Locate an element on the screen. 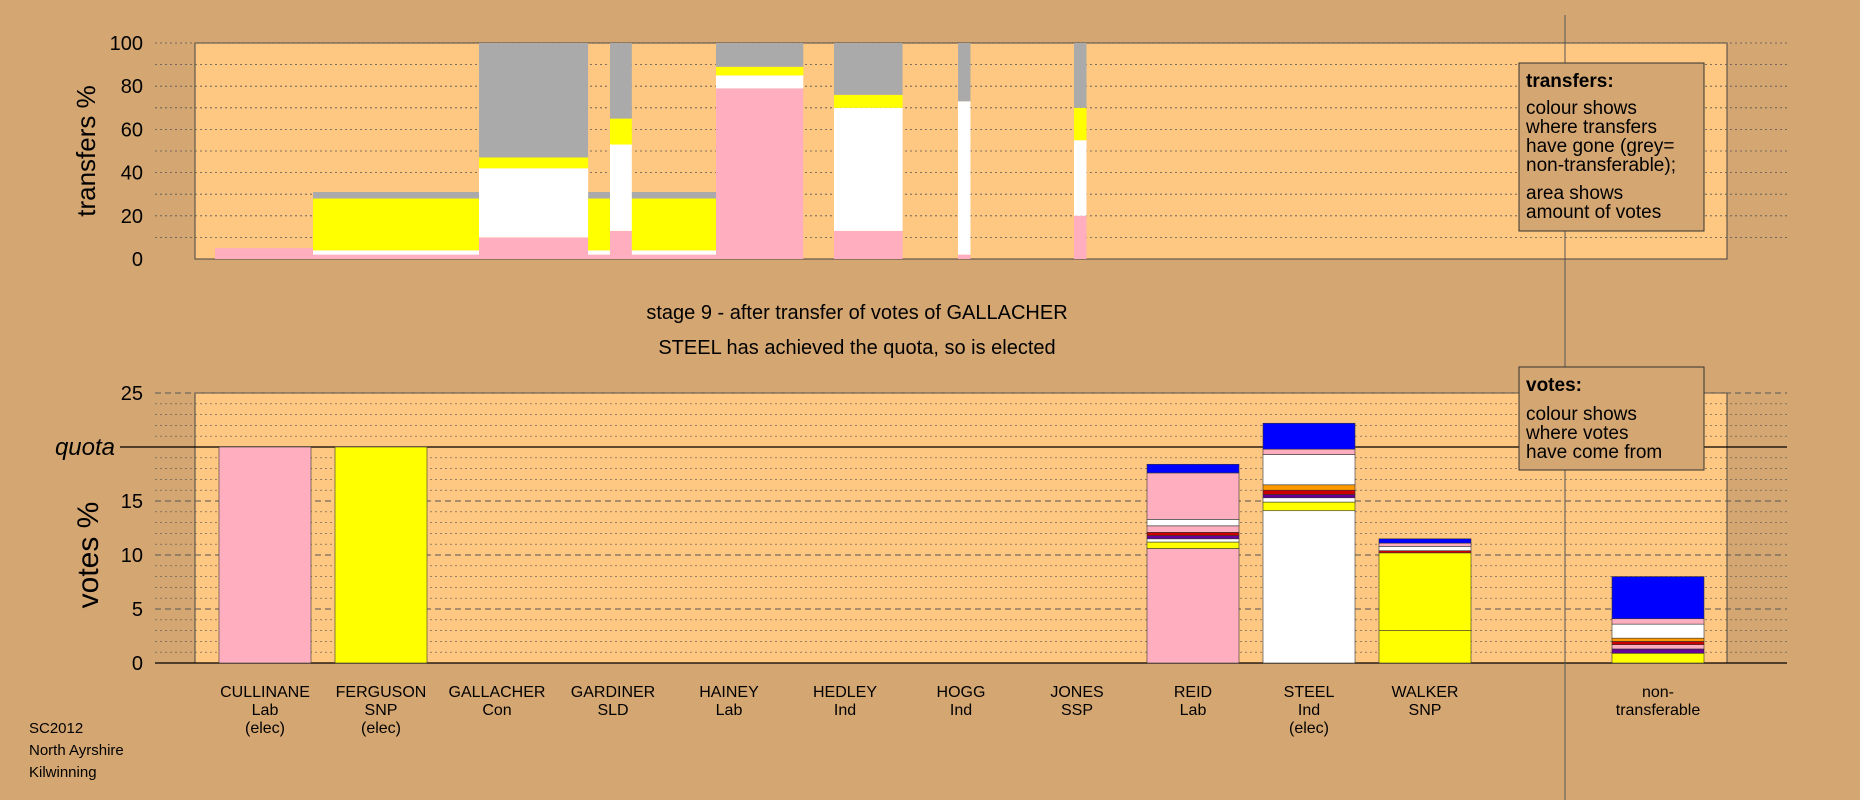  transfers-legend-line: area shows is located at coordinates (1574, 193).